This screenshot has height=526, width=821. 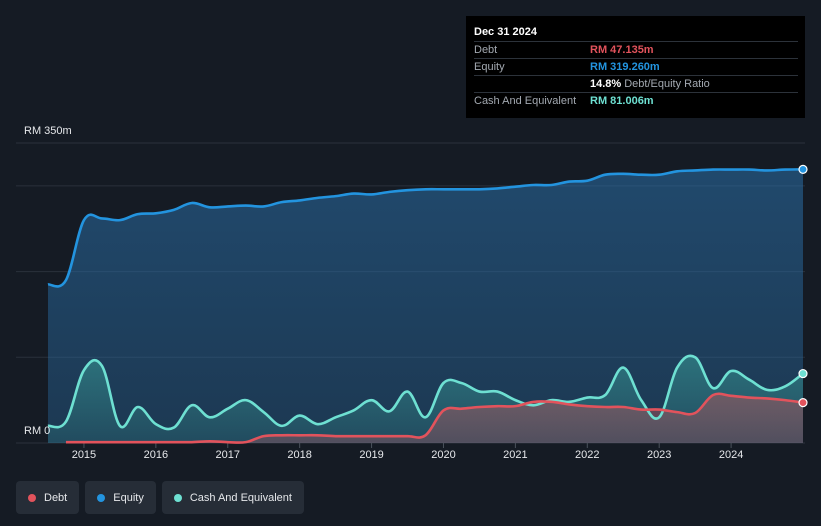 I want to click on tooltip-cash-value: RM 81.006m, so click(x=622, y=101).